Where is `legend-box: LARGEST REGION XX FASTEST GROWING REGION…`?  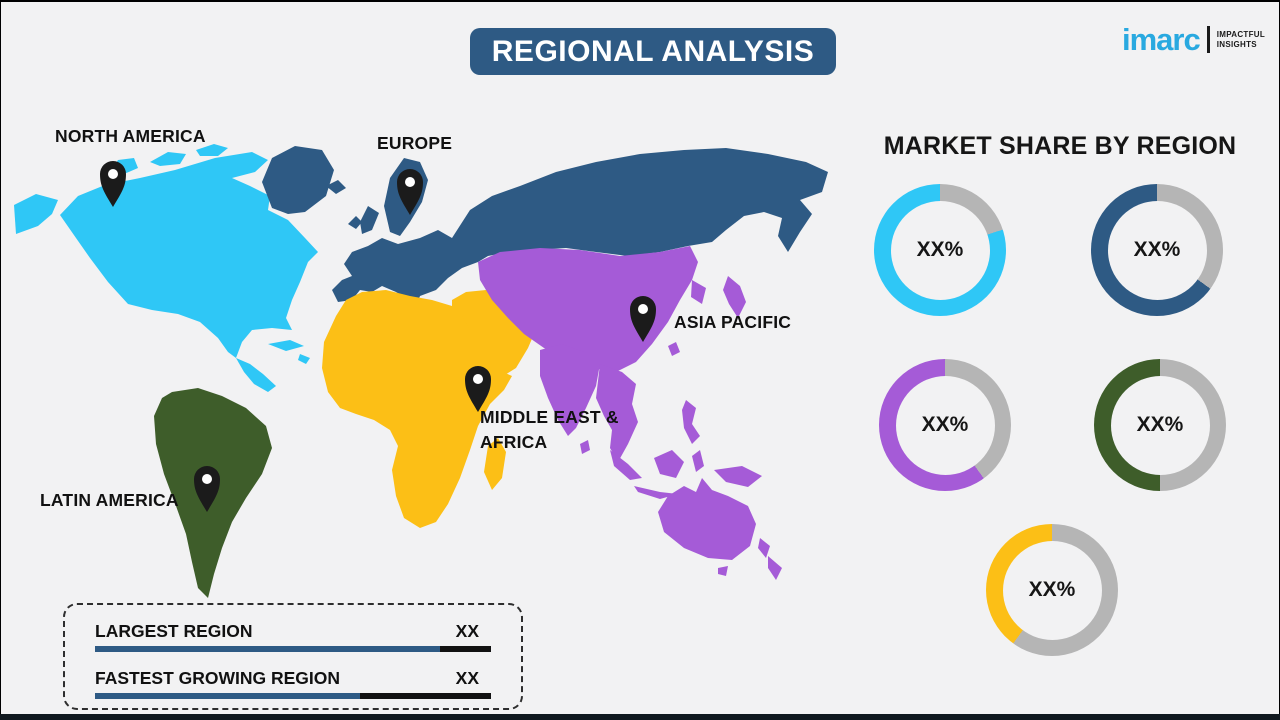 legend-box: LARGEST REGION XX FASTEST GROWING REGION… is located at coordinates (293, 656).